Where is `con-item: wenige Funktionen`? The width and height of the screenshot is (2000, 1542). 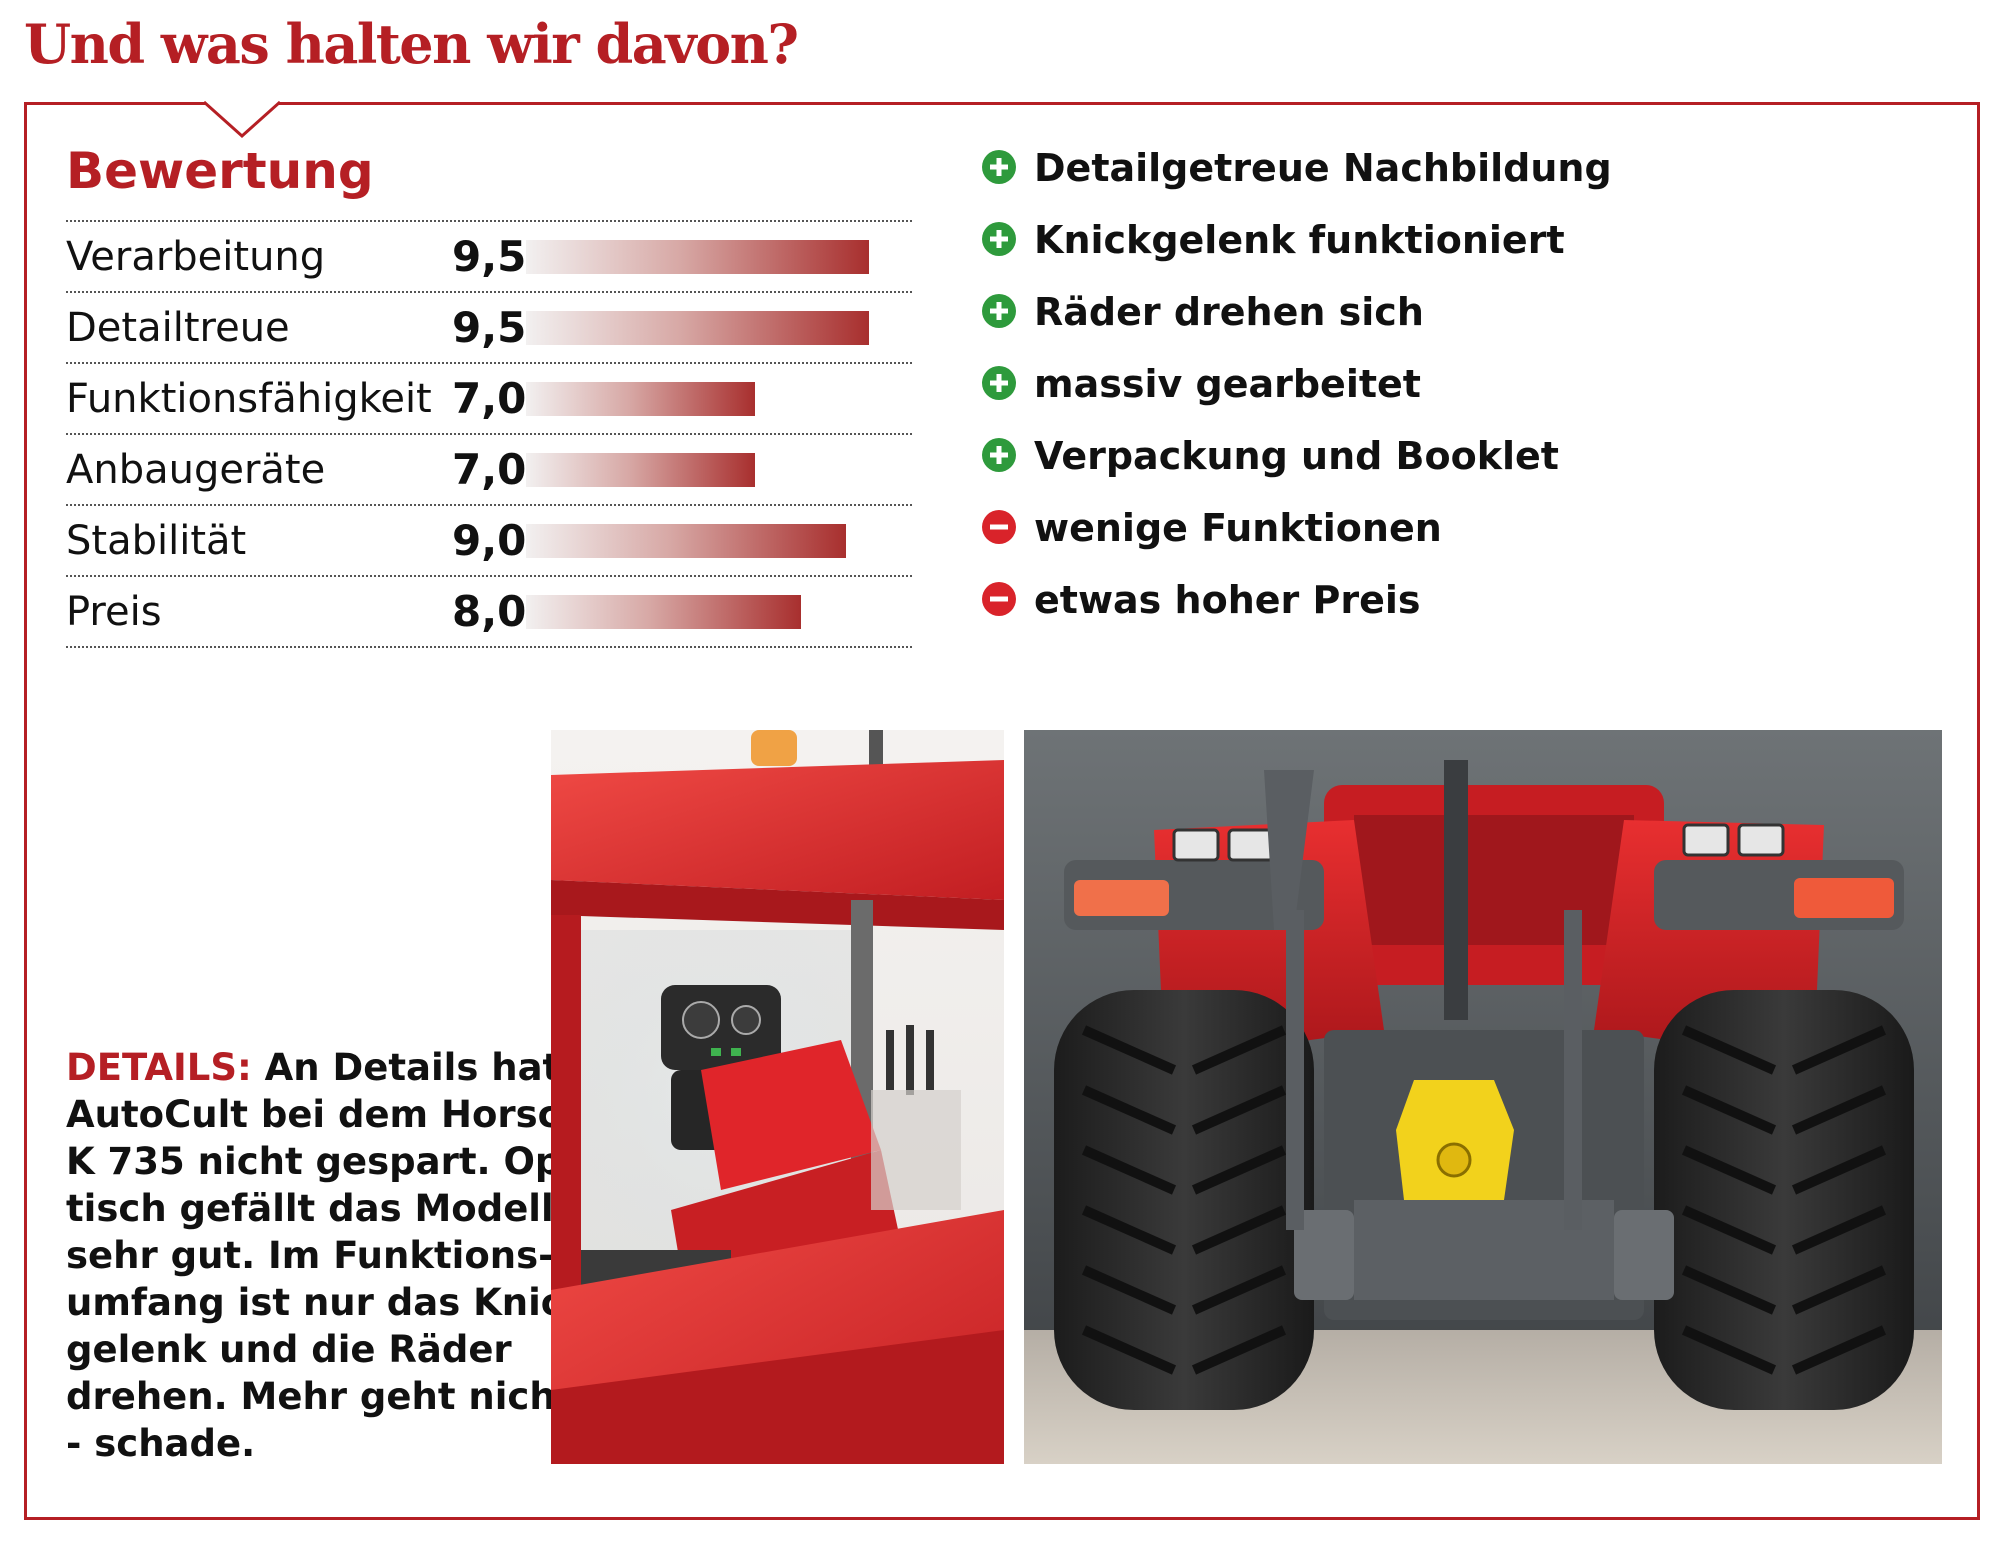
con-item: wenige Funktionen is located at coordinates (1362, 542).